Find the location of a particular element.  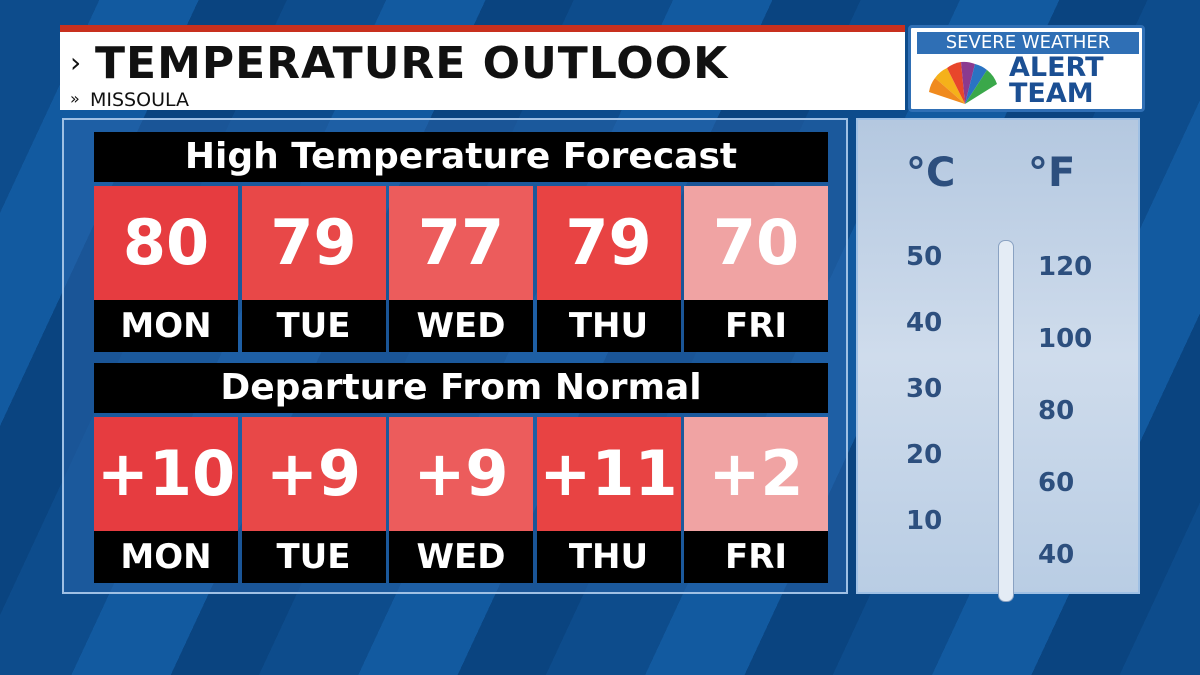

table-title: Departure From Normal is located at coordinates (461, 388).